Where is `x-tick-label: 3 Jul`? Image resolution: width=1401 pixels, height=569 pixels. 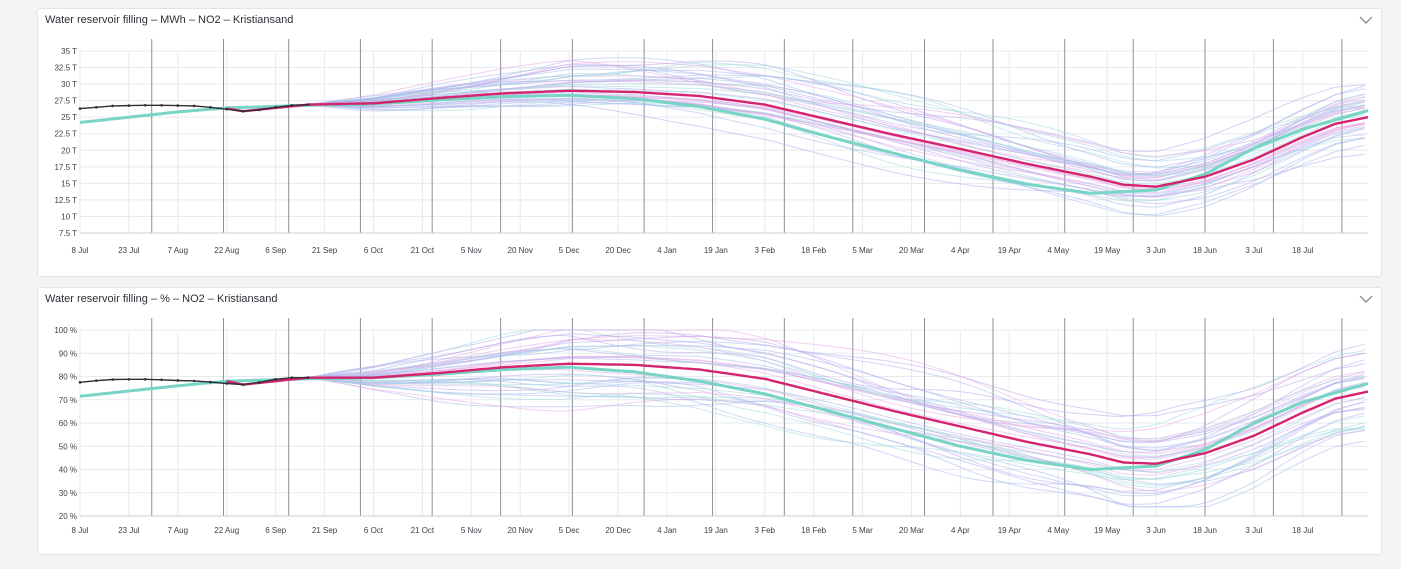 x-tick-label: 3 Jul is located at coordinates (1253, 250).